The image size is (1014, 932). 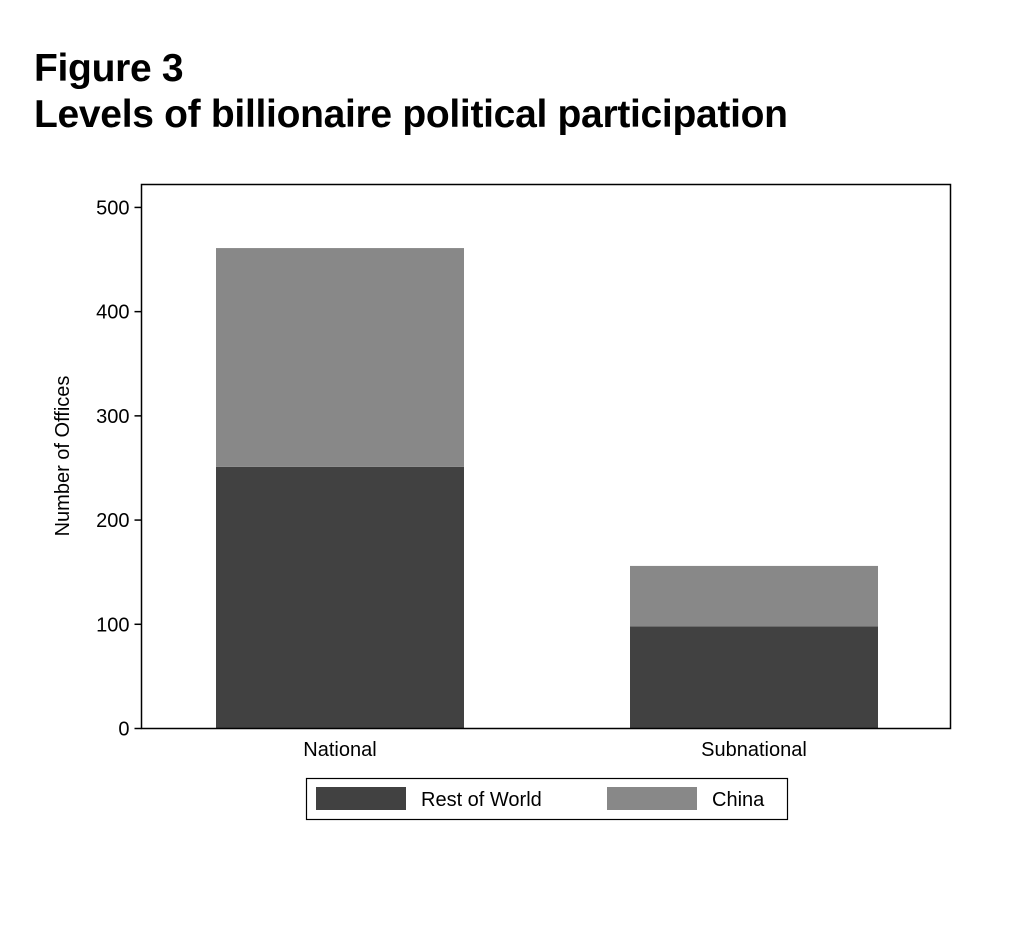 What do you see at coordinates (754, 750) in the screenshot?
I see `x-tick-label: Subnational` at bounding box center [754, 750].